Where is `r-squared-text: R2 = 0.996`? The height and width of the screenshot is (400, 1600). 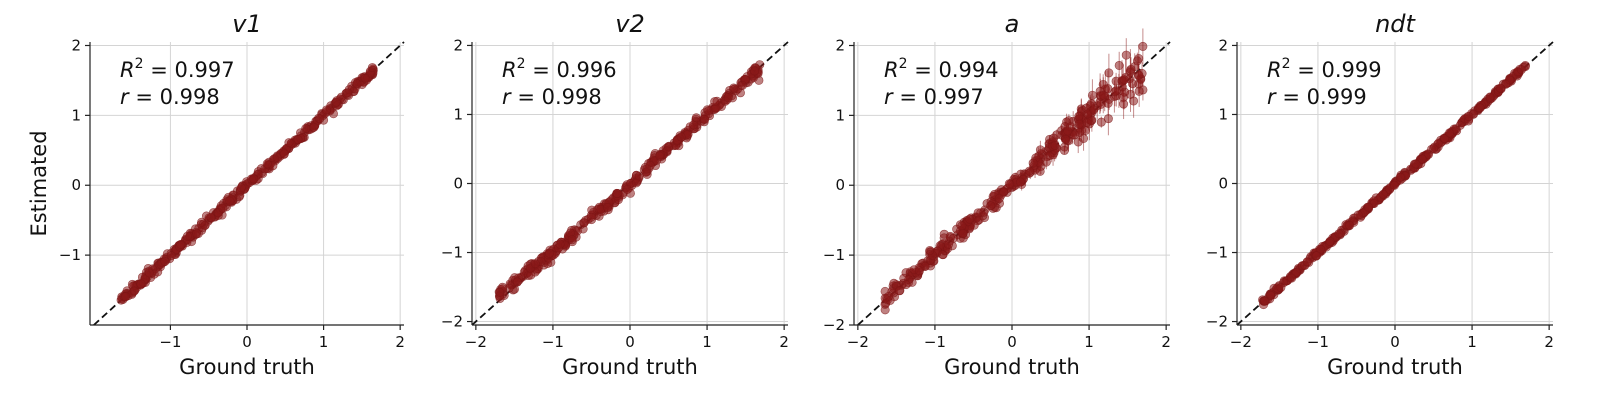
r-squared-text: R2 = 0.996 is located at coordinates (559, 69).